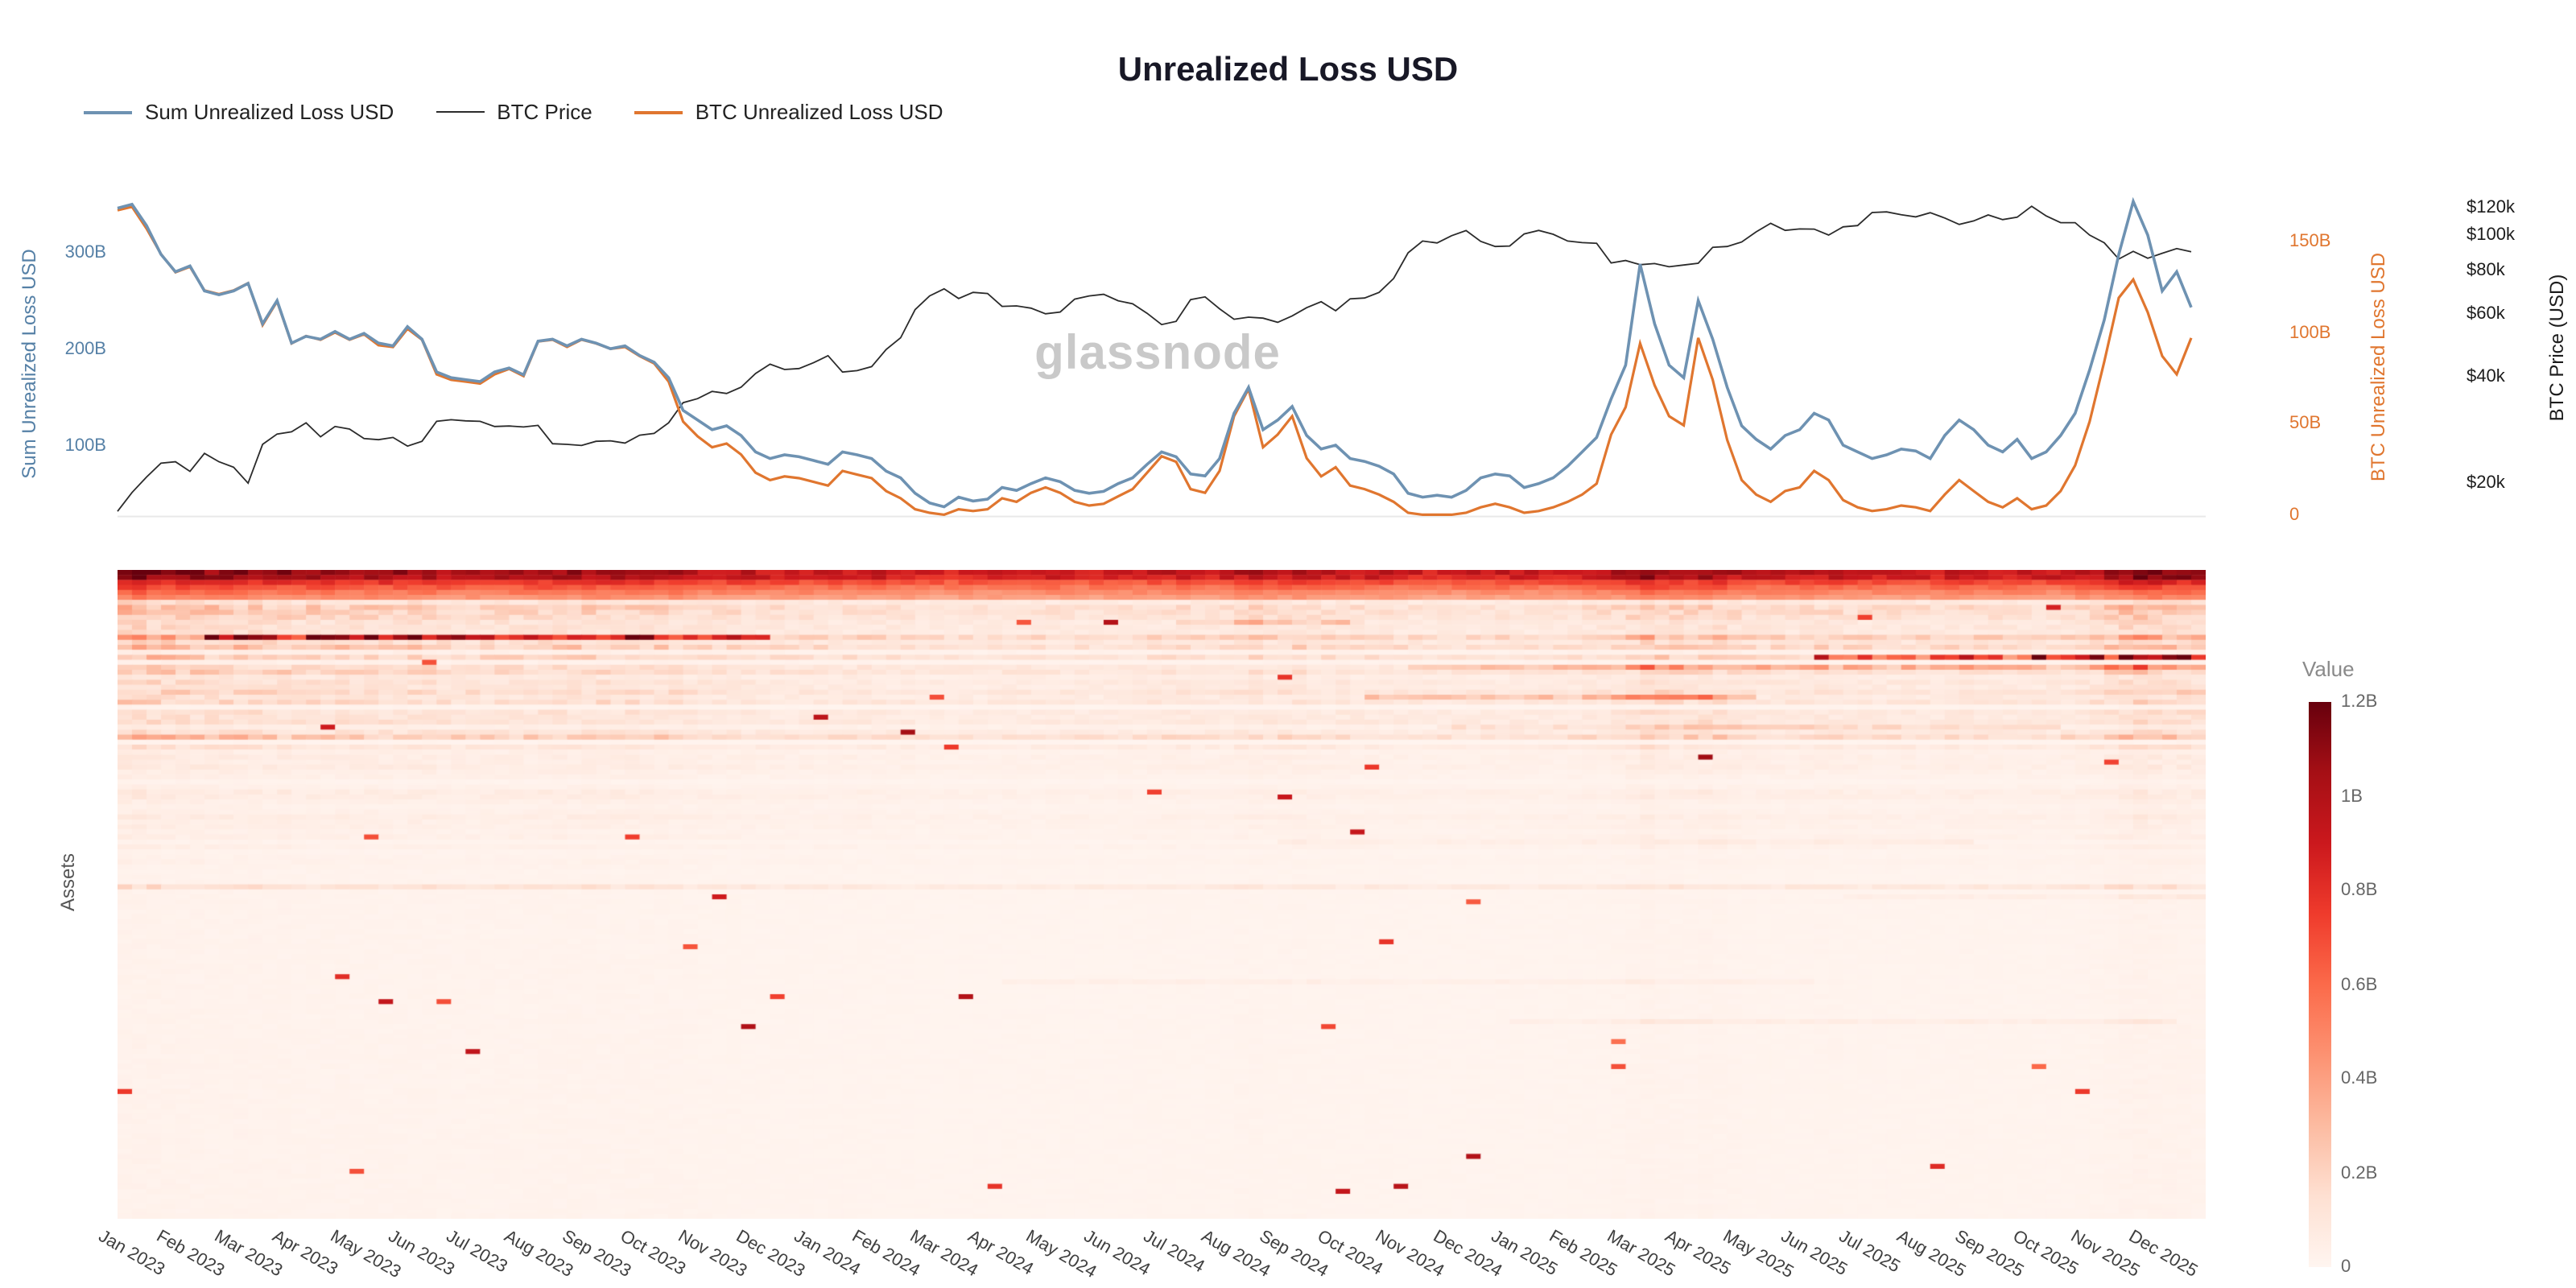 The width and height of the screenshot is (2576, 1288). Describe the element at coordinates (2359, 984) in the screenshot. I see `colorbar-tick: 0.6B` at that location.